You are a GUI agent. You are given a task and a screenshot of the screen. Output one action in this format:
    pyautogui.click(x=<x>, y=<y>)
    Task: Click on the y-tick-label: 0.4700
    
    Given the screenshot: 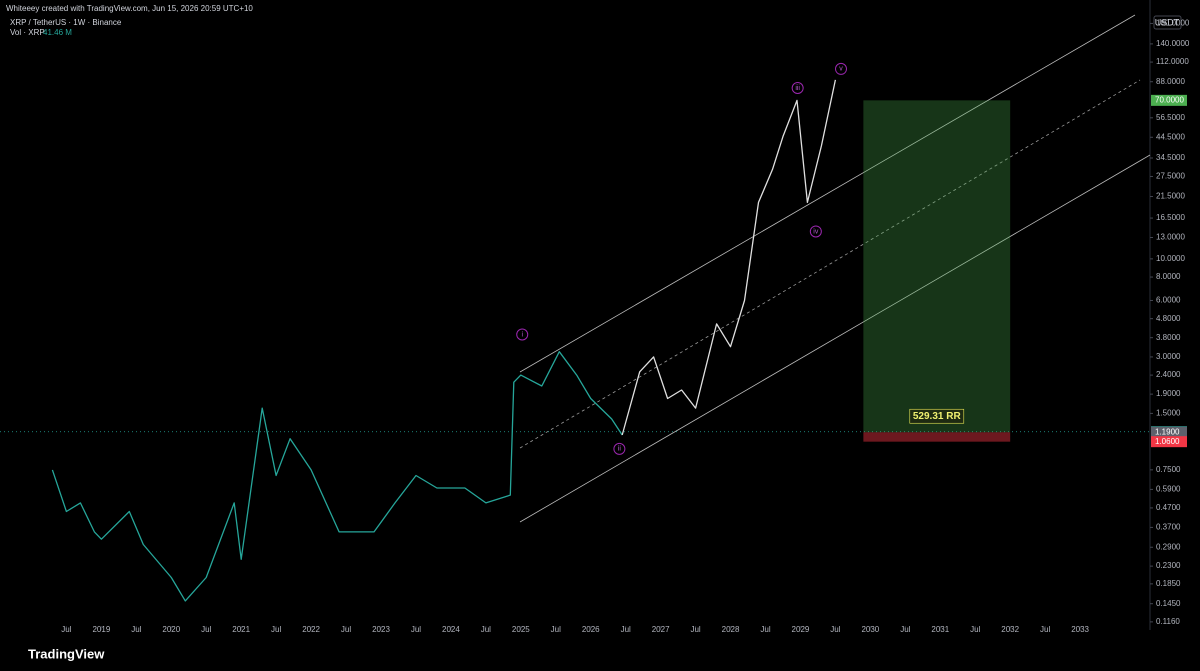 What is the action you would take?
    pyautogui.click(x=1168, y=507)
    